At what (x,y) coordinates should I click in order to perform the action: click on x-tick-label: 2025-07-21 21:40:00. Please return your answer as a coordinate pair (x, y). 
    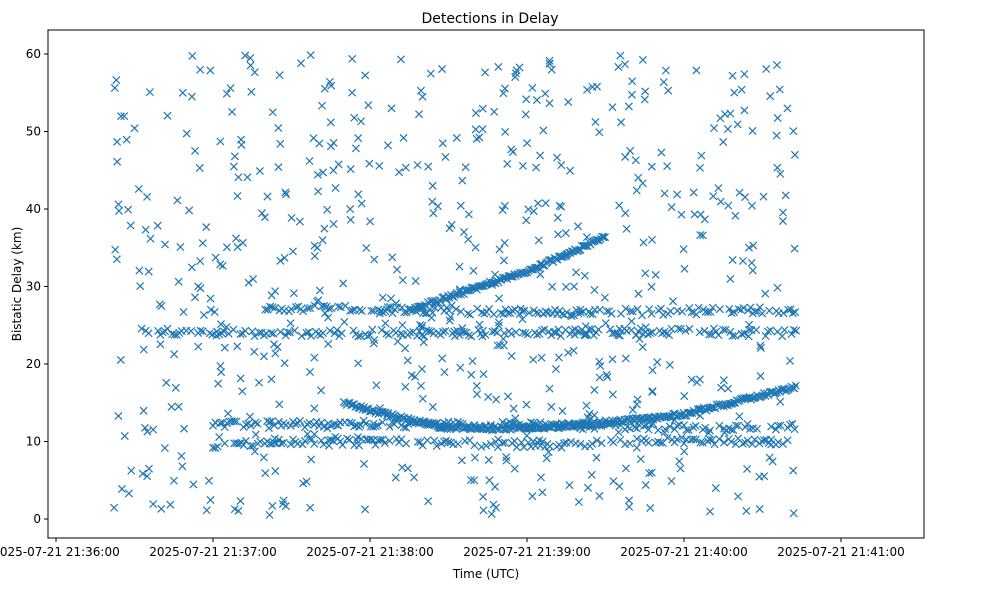
    Looking at the image, I should click on (683, 552).